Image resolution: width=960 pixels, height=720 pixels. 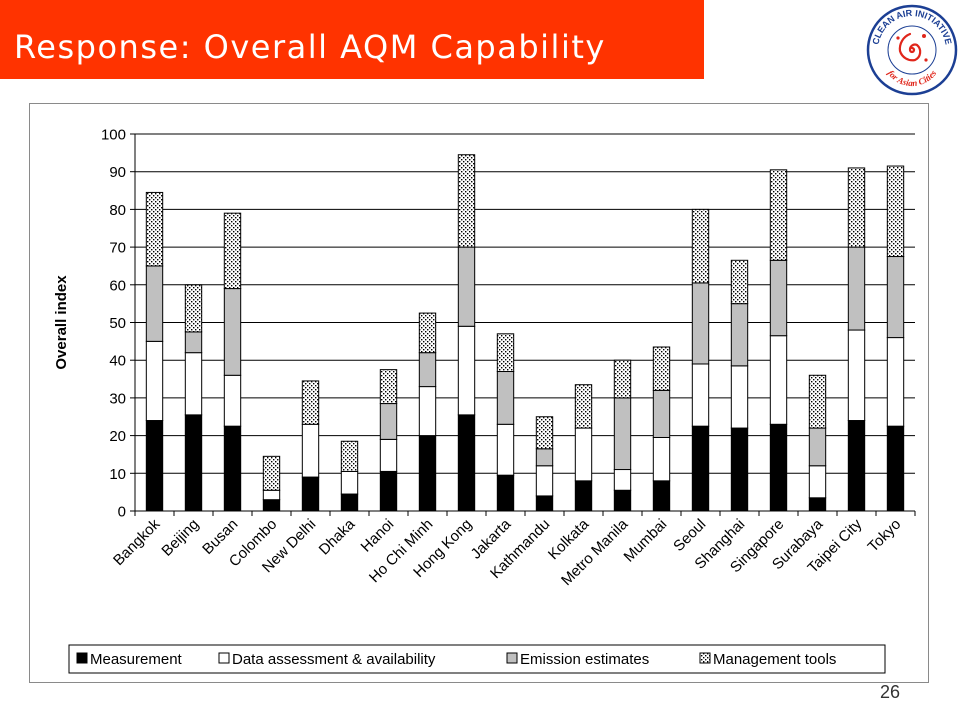 What do you see at coordinates (337, 536) in the screenshot?
I see `x-tick-label: Dhaka` at bounding box center [337, 536].